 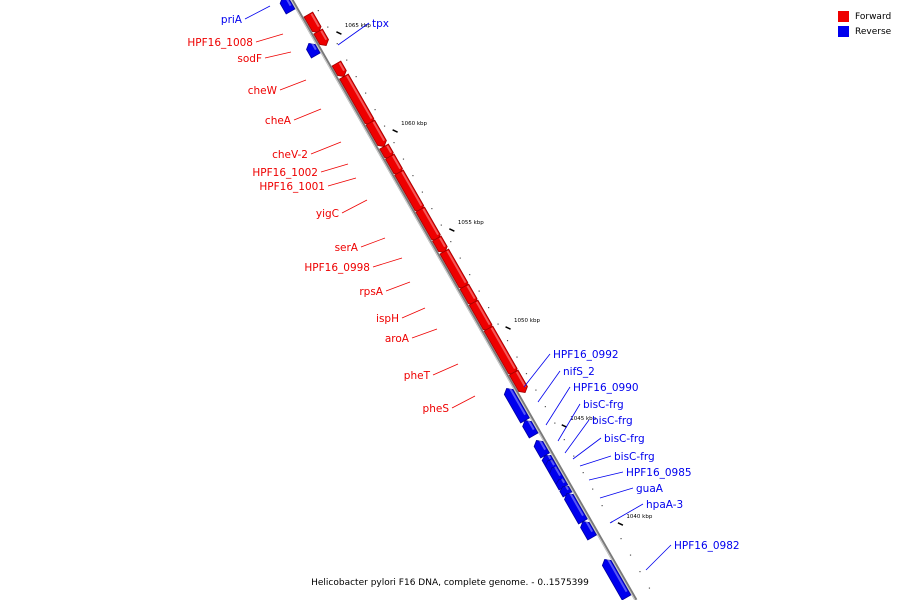 What do you see at coordinates (579, 372) in the screenshot?
I see `gene-label: nifS_2` at bounding box center [579, 372].